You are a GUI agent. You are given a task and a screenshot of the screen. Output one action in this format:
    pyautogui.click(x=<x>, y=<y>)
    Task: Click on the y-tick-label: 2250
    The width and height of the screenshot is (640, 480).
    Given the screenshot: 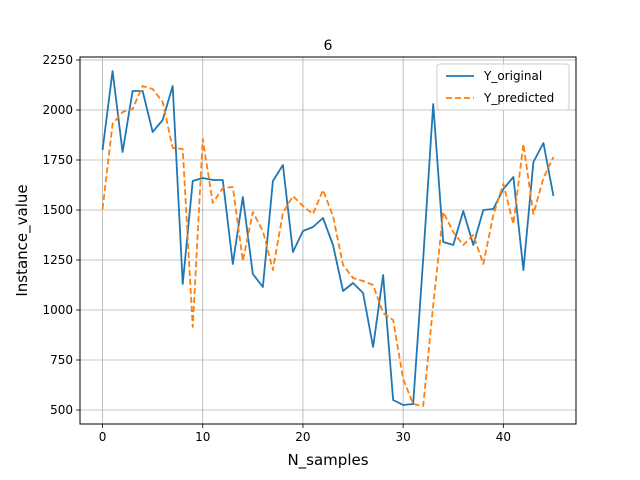 What is the action you would take?
    pyautogui.click(x=57, y=60)
    